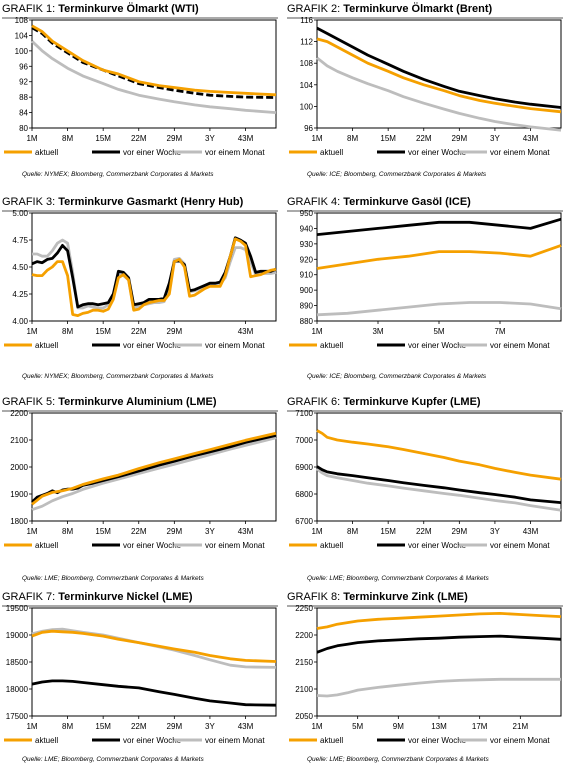 This screenshot has height=780, width=563. Describe the element at coordinates (17, 662) in the screenshot. I see `y-tick-label: 18500` at that location.